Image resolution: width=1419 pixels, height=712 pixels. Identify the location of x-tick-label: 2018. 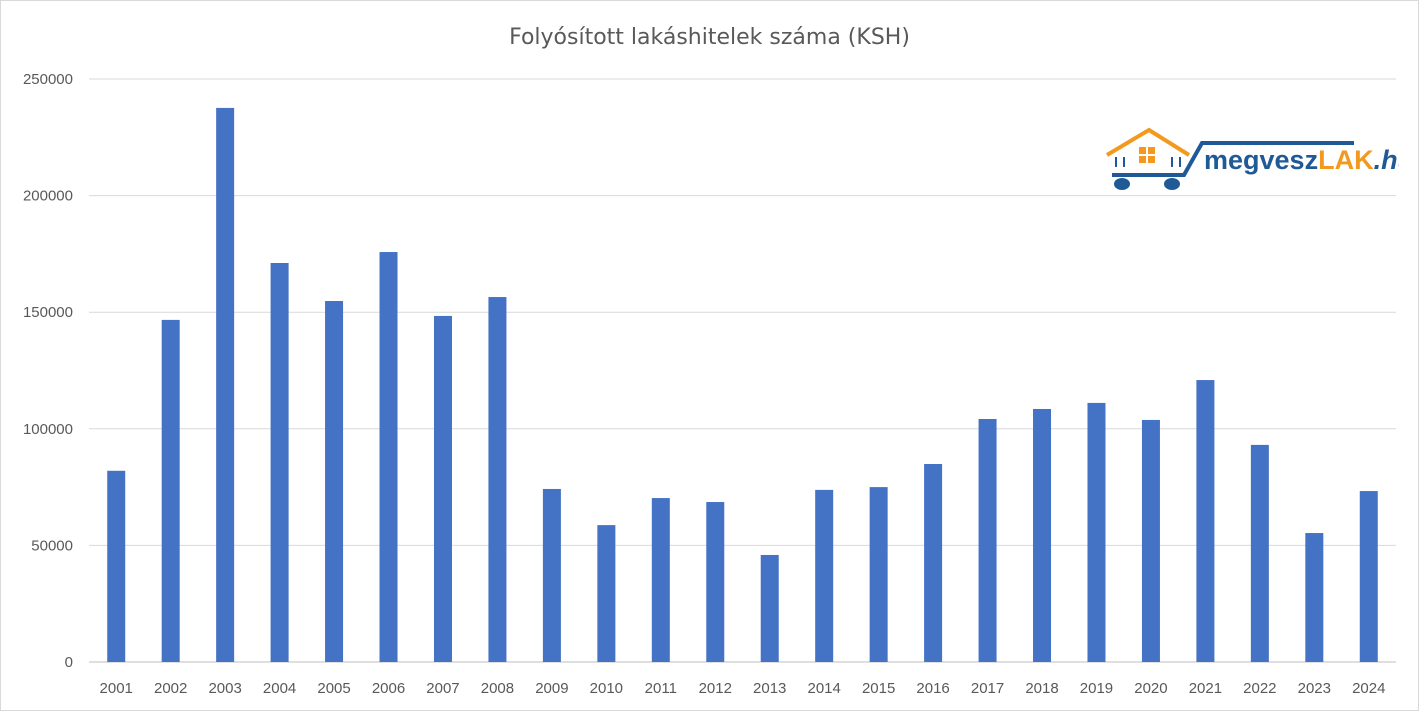
(1041, 688).